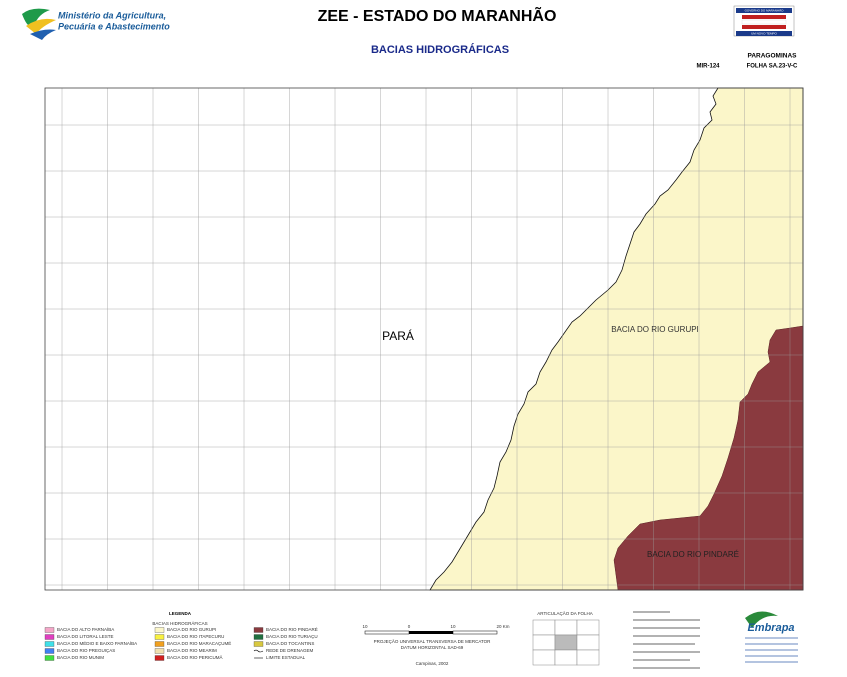 The width and height of the screenshot is (847, 677). What do you see at coordinates (292, 629) in the screenshot?
I see `legend-label: BACIA DO RIO PINDARÉ` at bounding box center [292, 629].